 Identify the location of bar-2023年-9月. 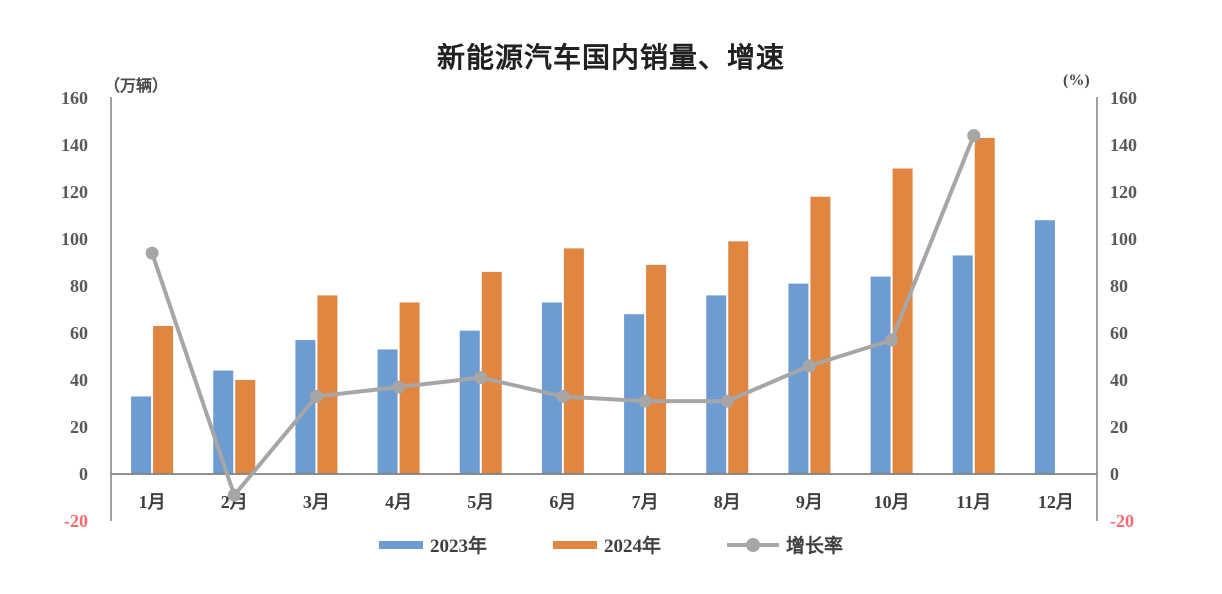
(798, 378).